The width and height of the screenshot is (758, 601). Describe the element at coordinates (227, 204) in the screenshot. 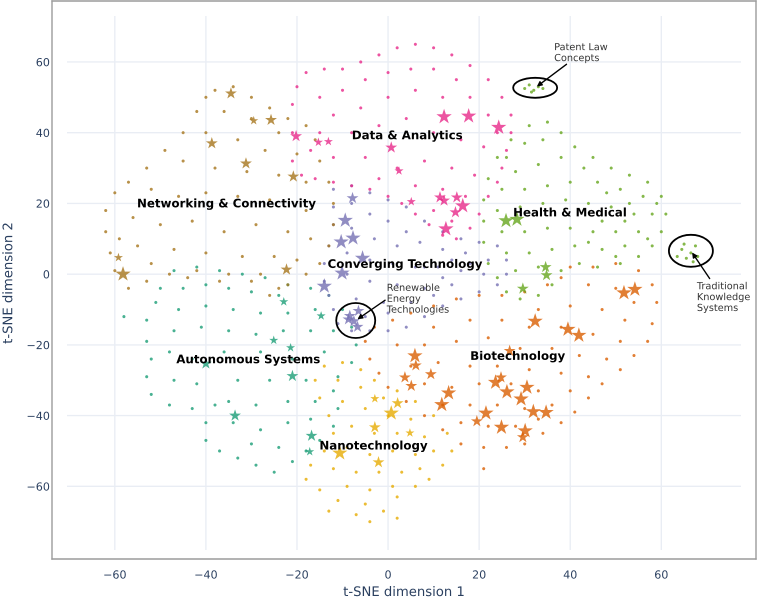

I see `series-label: Networking & Connectivity` at that location.